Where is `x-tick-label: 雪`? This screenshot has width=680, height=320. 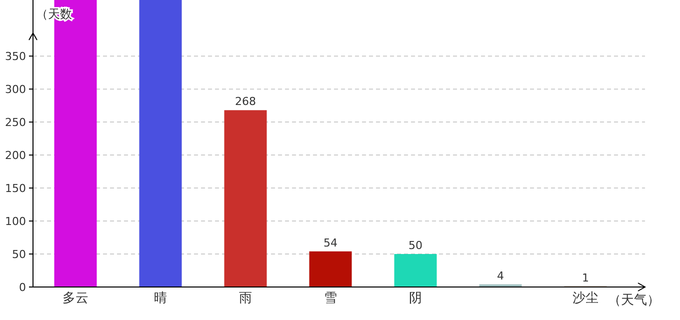 x-tick-label: 雪 is located at coordinates (330, 298).